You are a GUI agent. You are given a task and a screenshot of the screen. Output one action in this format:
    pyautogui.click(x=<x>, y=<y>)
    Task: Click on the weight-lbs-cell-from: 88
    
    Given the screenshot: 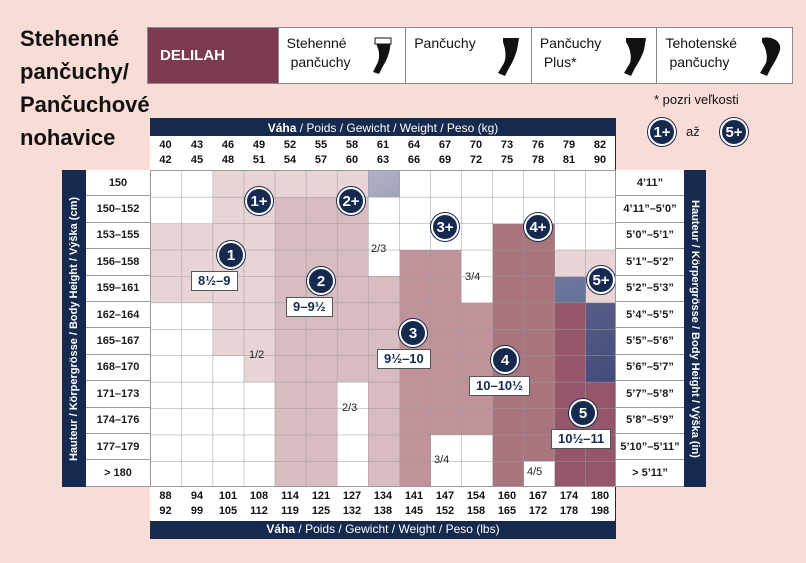 What is the action you would take?
    pyautogui.click(x=165, y=496)
    